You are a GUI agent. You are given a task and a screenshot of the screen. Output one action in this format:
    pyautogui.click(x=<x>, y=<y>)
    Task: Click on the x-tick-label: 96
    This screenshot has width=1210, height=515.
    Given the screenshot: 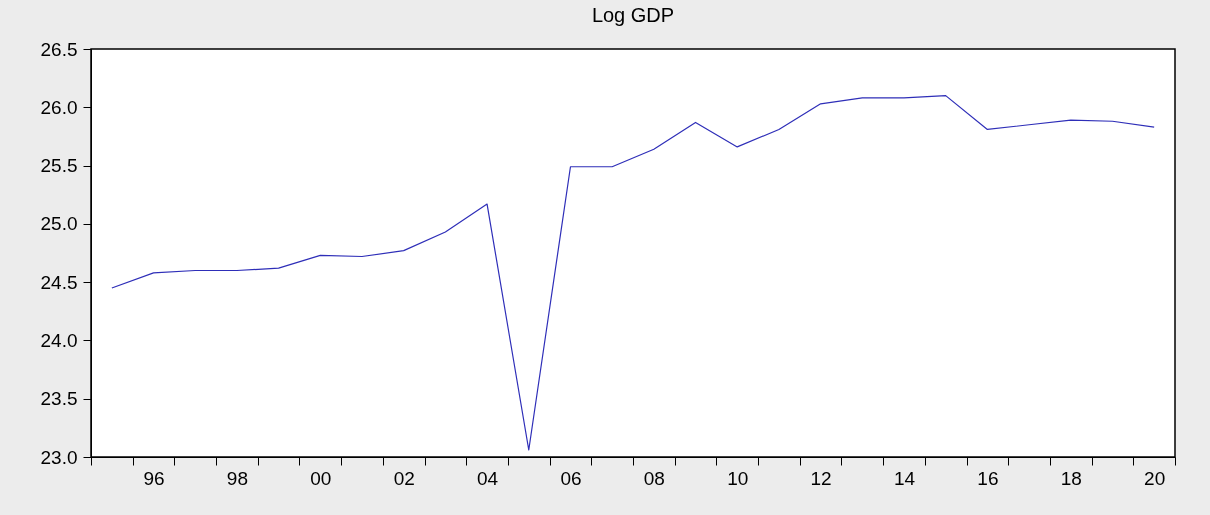 What is the action you would take?
    pyautogui.click(x=154, y=478)
    